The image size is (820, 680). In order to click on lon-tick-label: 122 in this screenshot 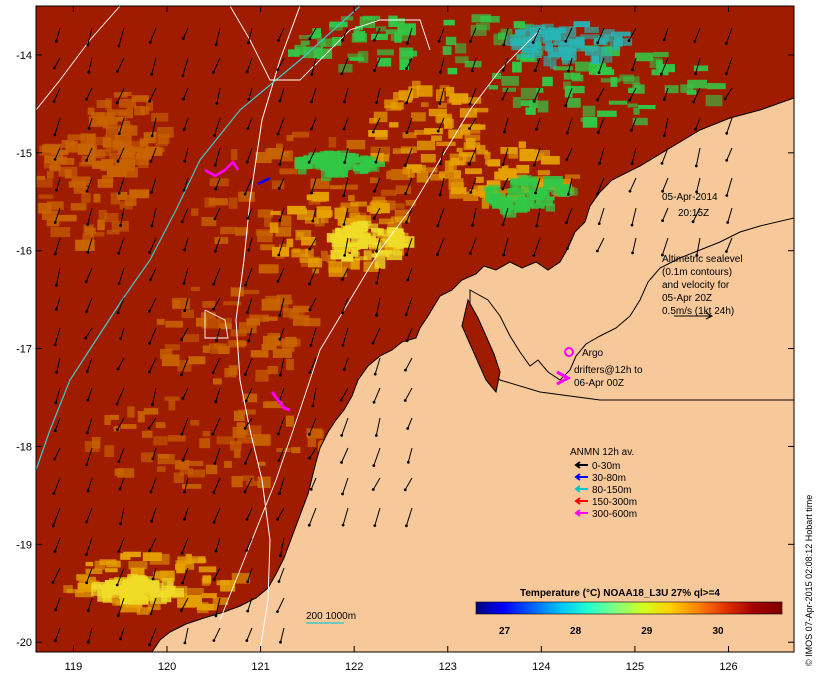, I will do `click(354, 667)`.